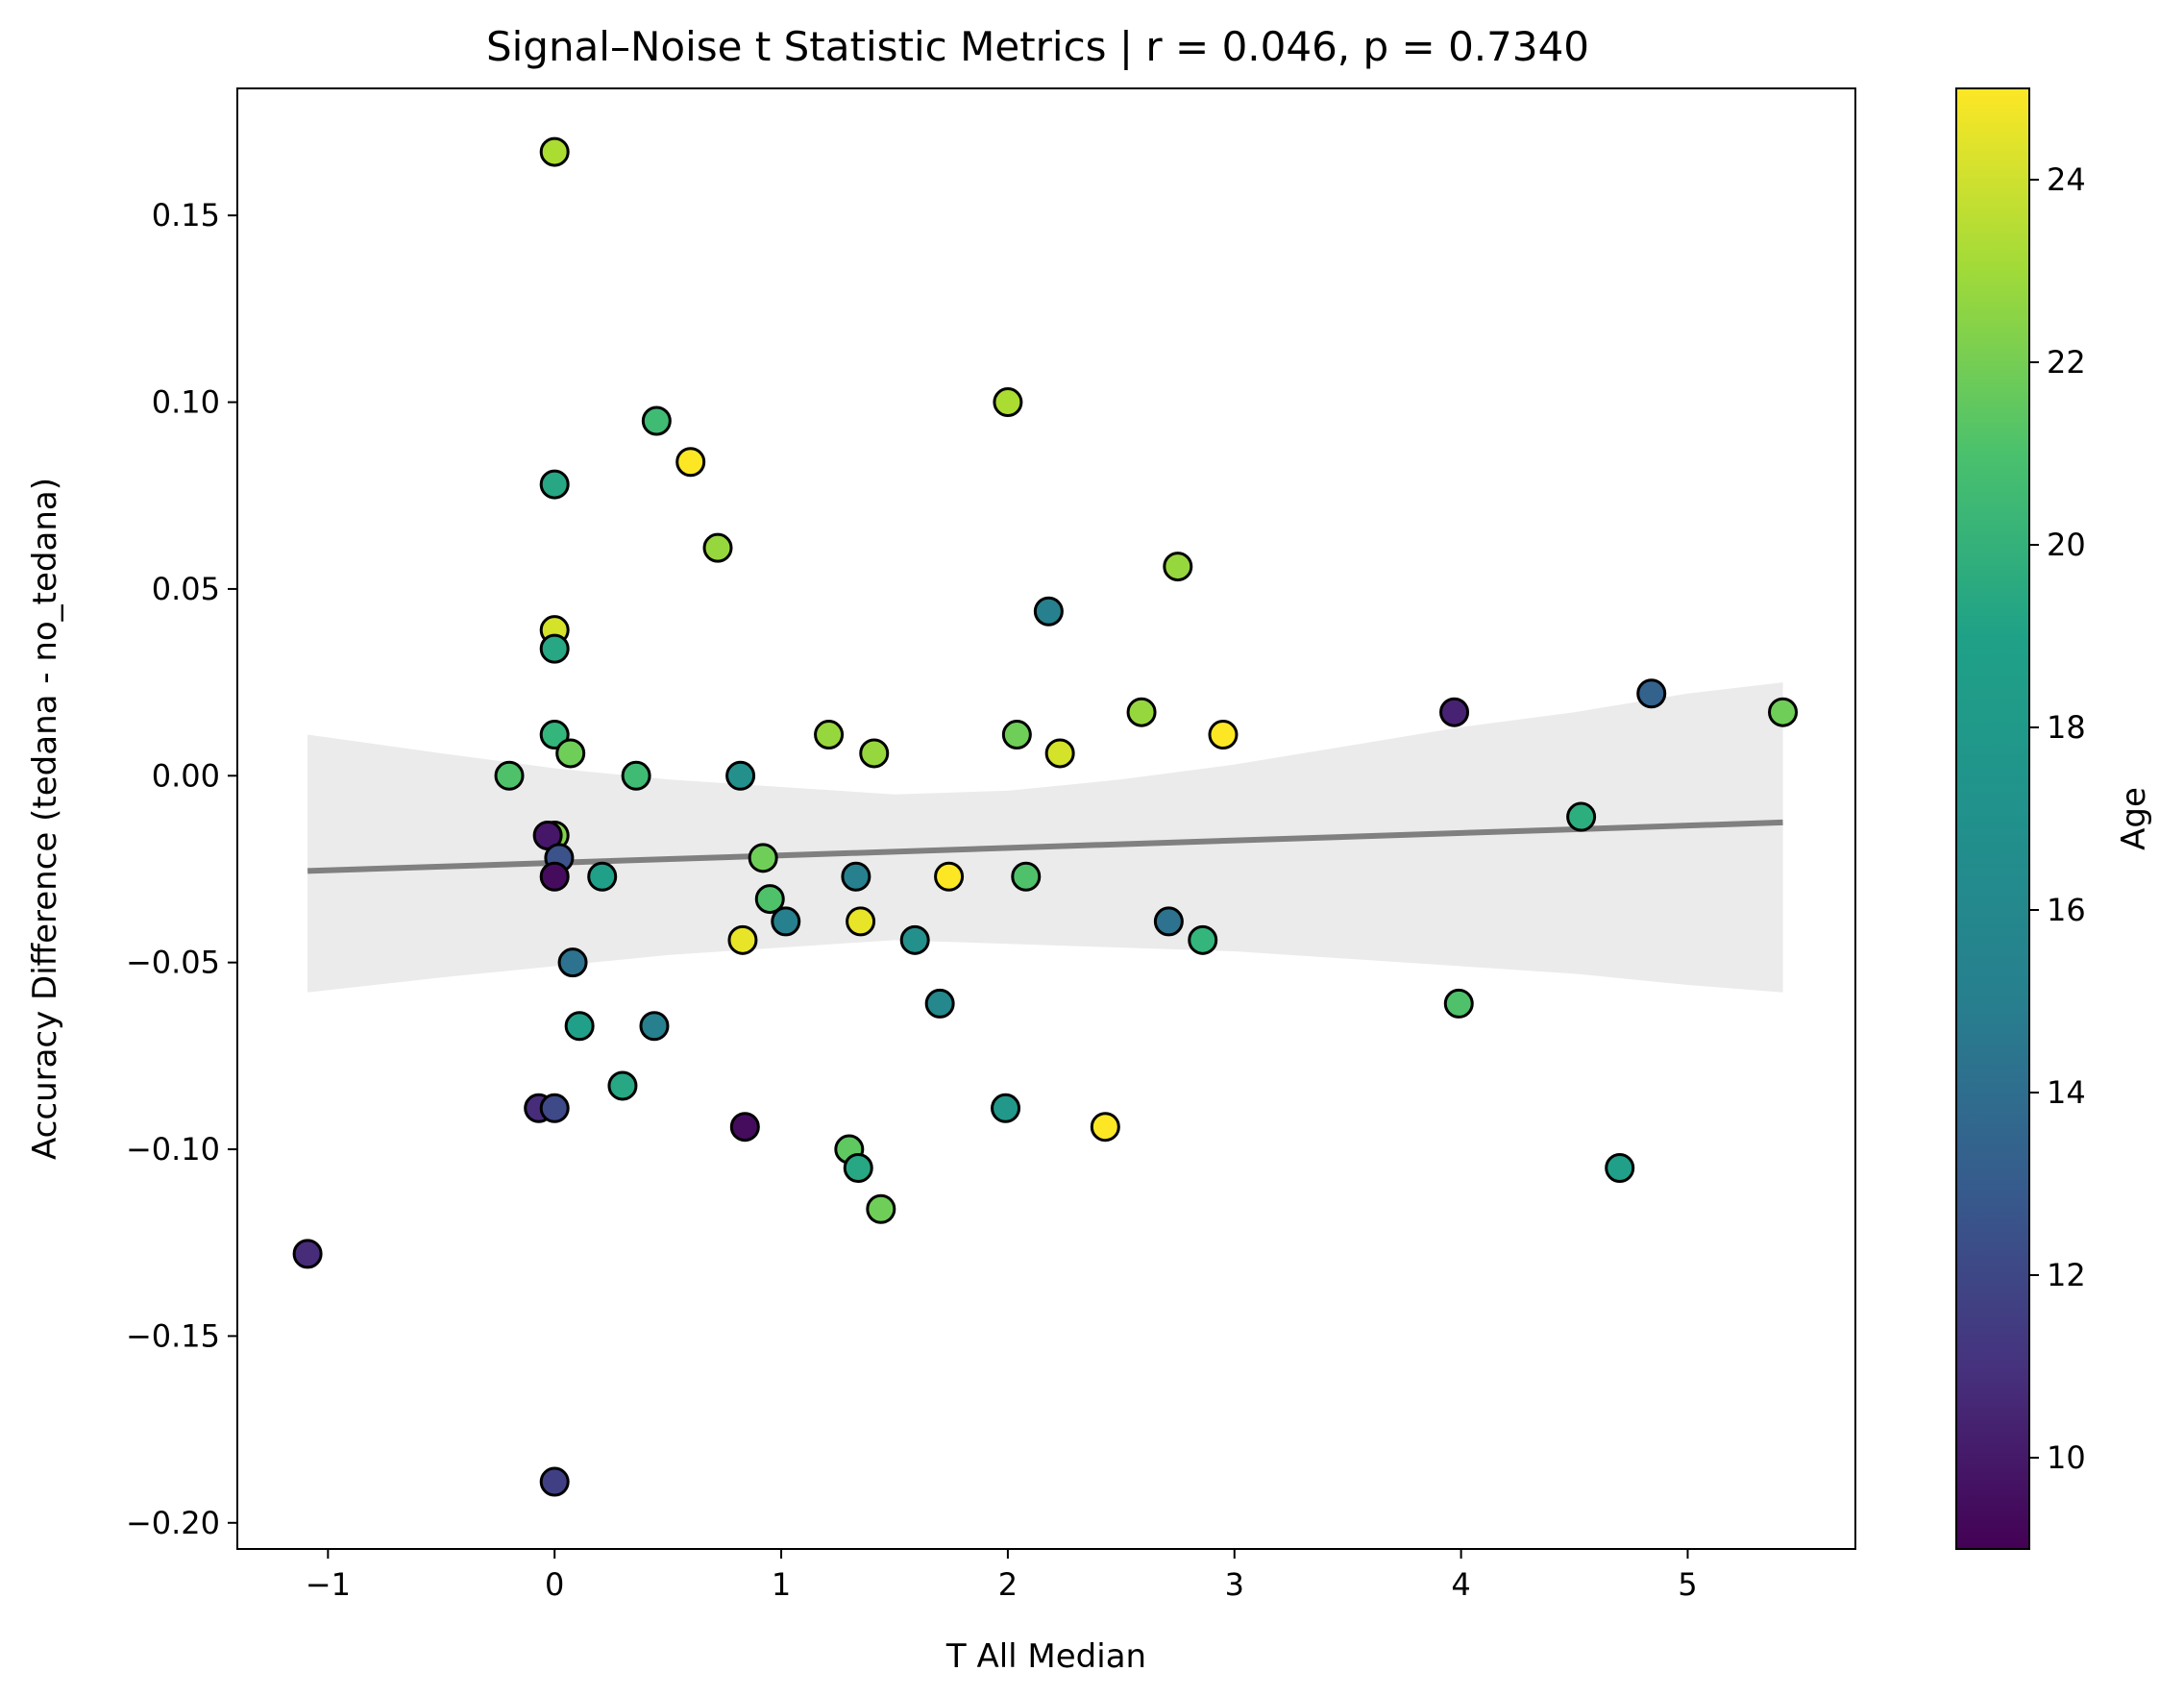 The image size is (2184, 1696). Describe the element at coordinates (181, 869) in the screenshot. I see `y-axis-ticks: −0.20 −0.15 −0.10 −0.05 0.00 0.05 0.10 0.15` at that location.